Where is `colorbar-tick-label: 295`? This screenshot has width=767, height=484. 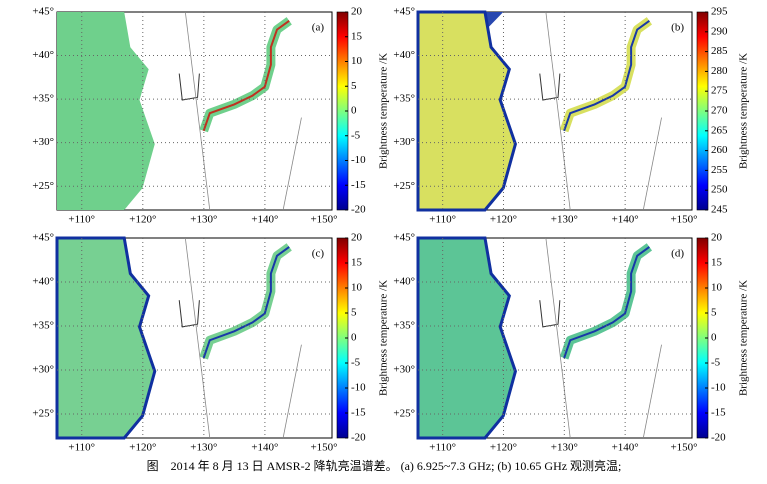 colorbar-tick-label: 295 is located at coordinates (719, 12).